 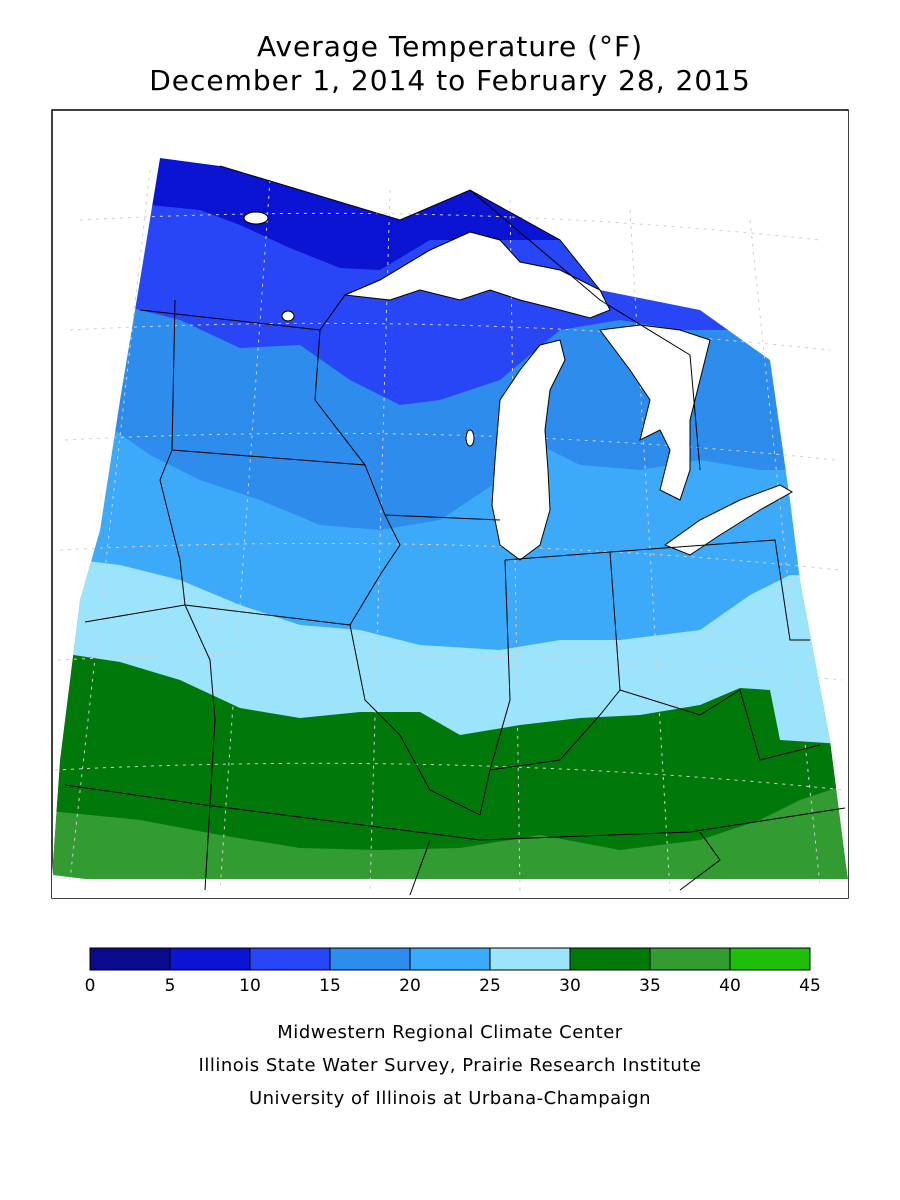 What do you see at coordinates (250, 986) in the screenshot?
I see `legend-tick-label: 10` at bounding box center [250, 986].